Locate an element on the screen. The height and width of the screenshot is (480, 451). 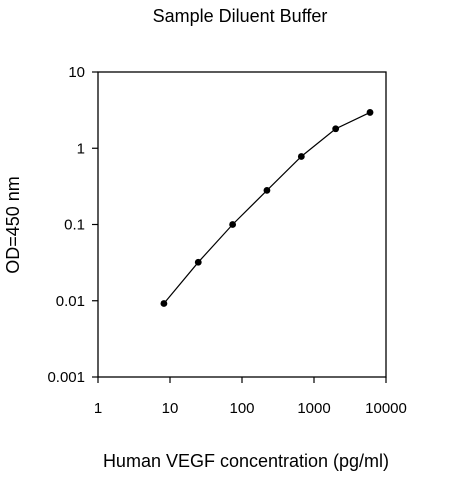
x-tick-label: 10000 is located at coordinates (386, 408).